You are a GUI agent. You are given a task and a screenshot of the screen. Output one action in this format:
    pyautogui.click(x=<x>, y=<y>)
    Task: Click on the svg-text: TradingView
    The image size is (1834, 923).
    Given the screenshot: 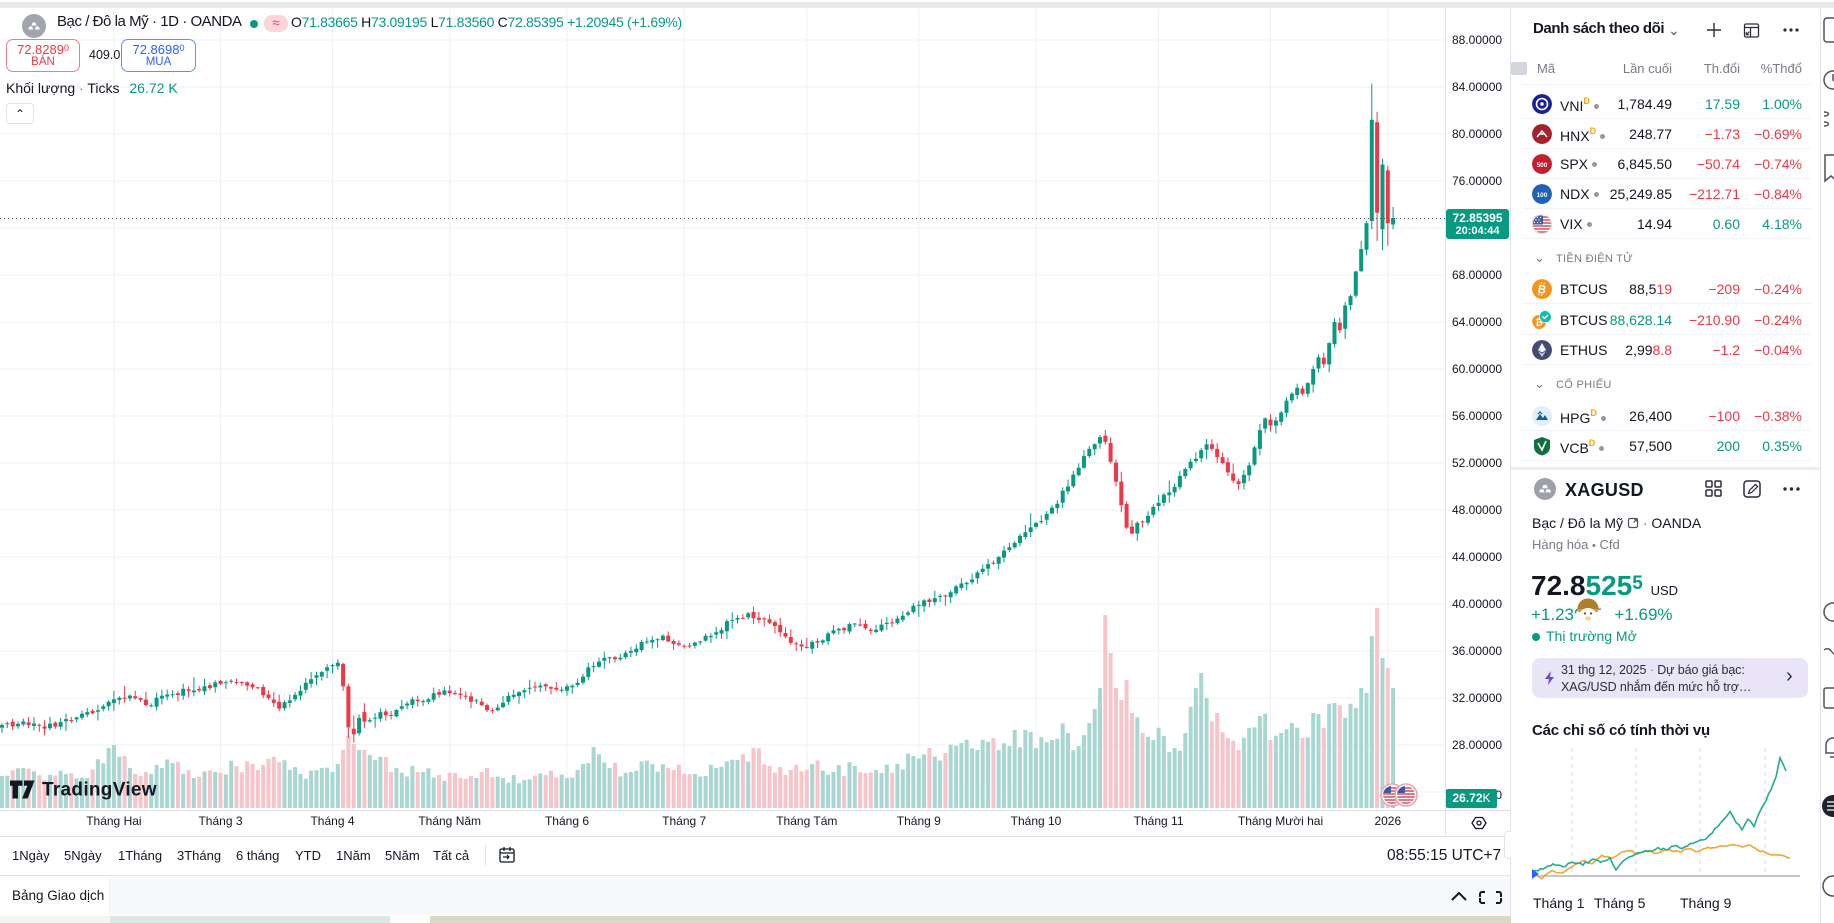 What is the action you would take?
    pyautogui.click(x=99, y=790)
    